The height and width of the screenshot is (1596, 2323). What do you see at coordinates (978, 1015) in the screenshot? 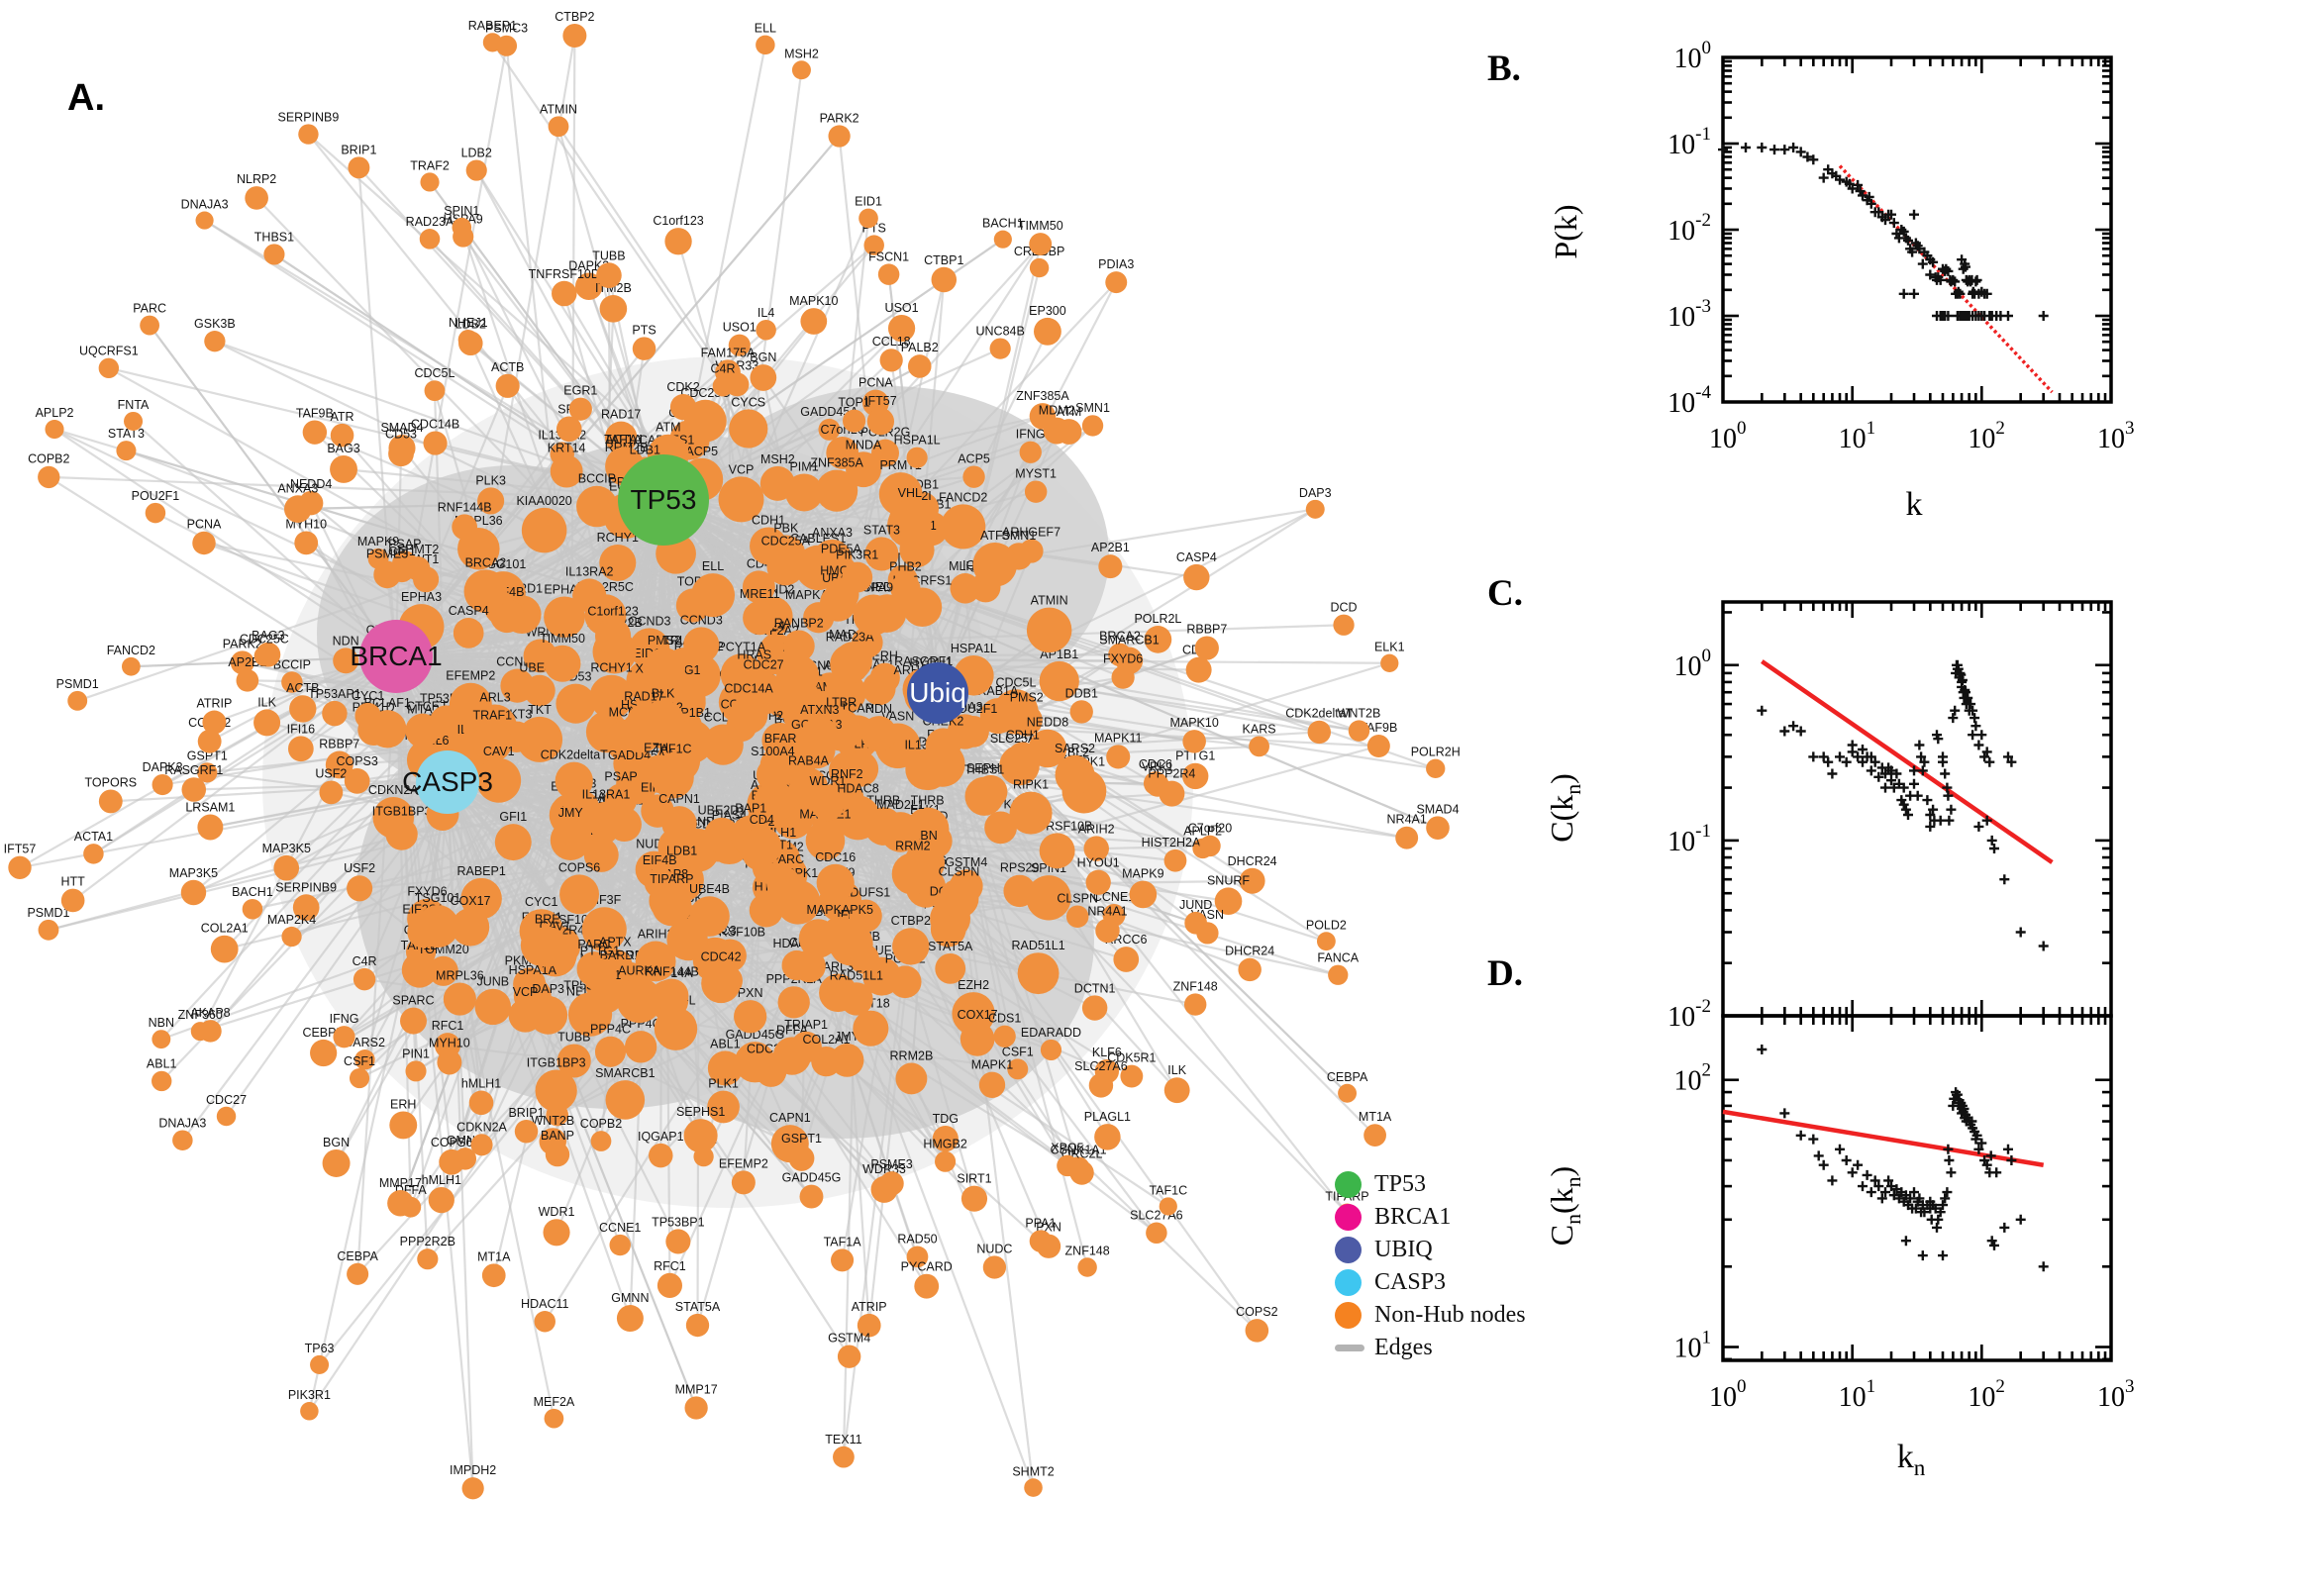
I see `network-node-label: COX17` at bounding box center [978, 1015].